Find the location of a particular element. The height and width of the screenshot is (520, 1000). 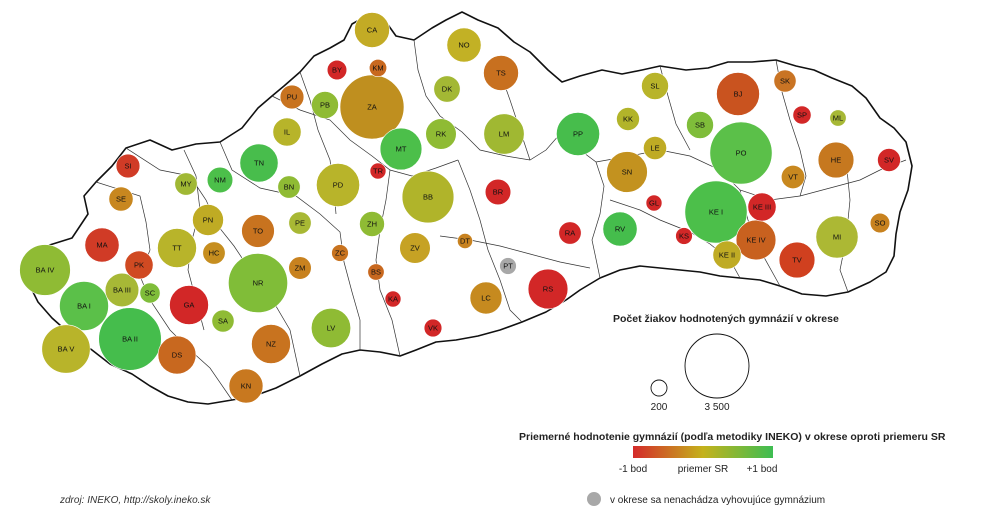

label-ts: TS is located at coordinates (501, 73).